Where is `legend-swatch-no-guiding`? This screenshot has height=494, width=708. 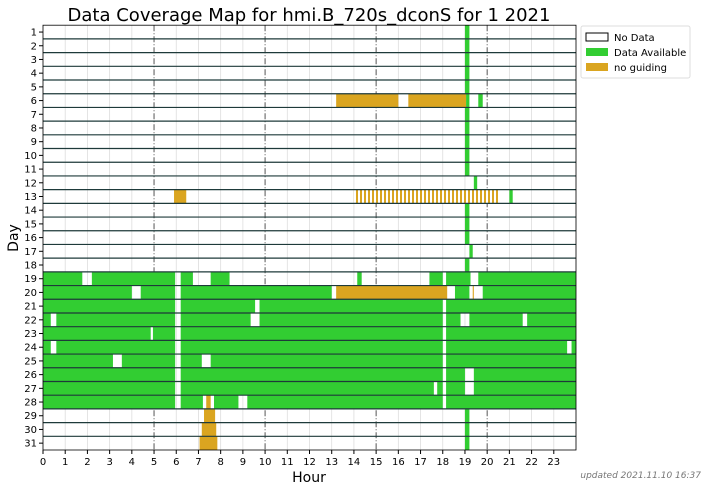 legend-swatch-no-guiding is located at coordinates (597, 67).